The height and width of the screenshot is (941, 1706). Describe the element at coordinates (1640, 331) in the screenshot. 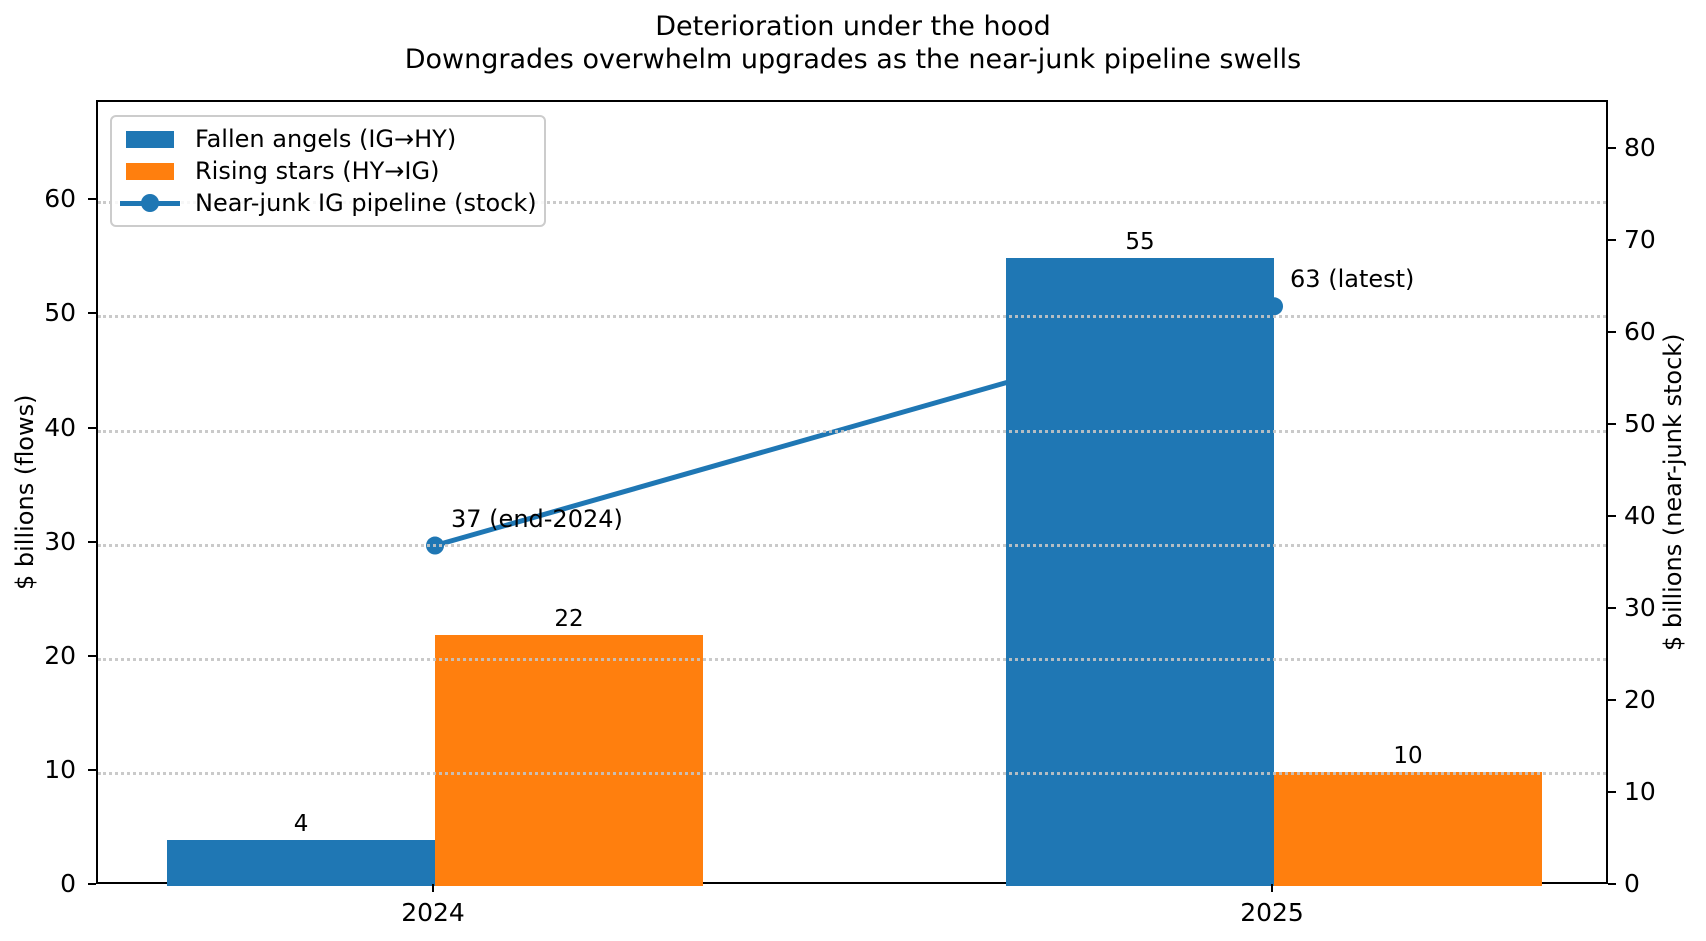

I see `right-tick-label-60: 60` at that location.